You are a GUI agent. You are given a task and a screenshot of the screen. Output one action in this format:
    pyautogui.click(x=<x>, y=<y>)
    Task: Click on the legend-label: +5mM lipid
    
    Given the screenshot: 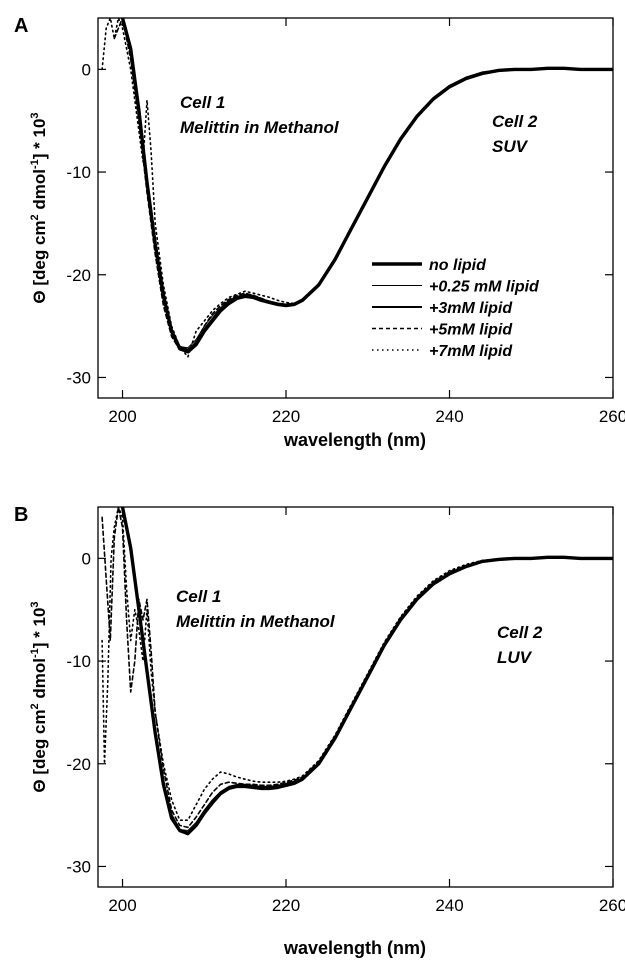 What is the action you would take?
    pyautogui.click(x=471, y=330)
    